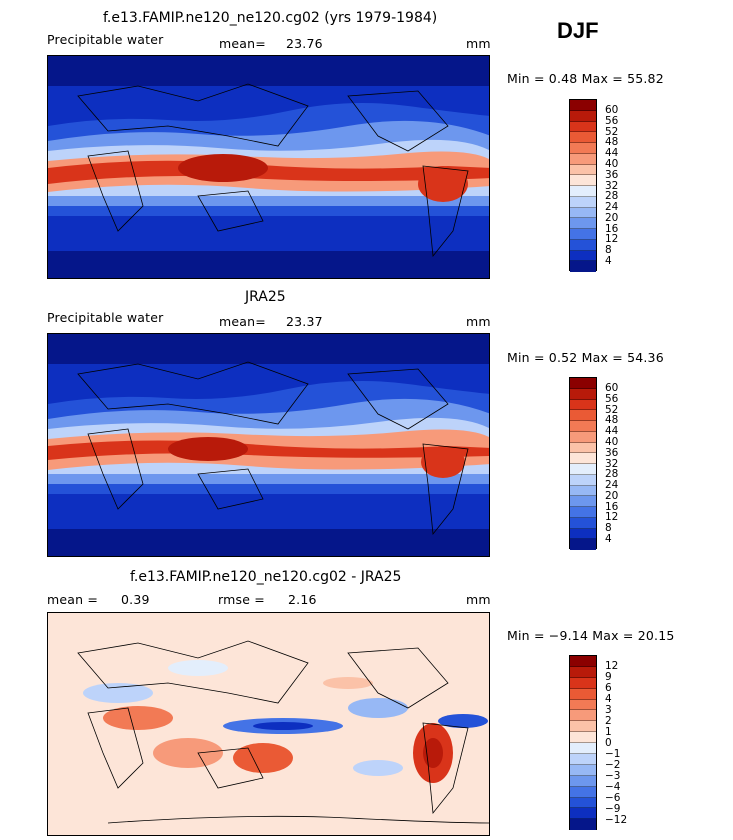 Image resolution: width=733 pixels, height=840 pixels. I want to click on panel2-colorbar-tick: 4, so click(608, 539).